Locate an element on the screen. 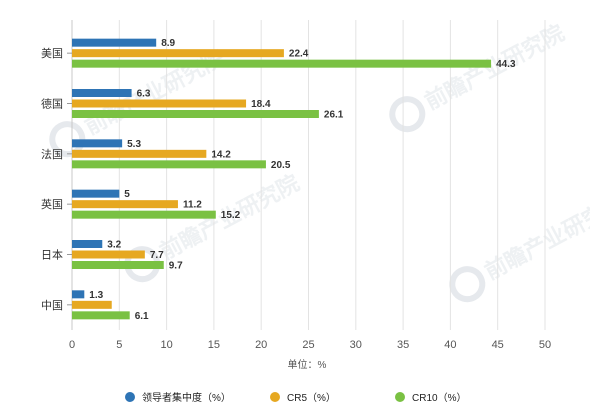 Image resolution: width=590 pixels, height=418 pixels. data-label: 5 is located at coordinates (127, 194).